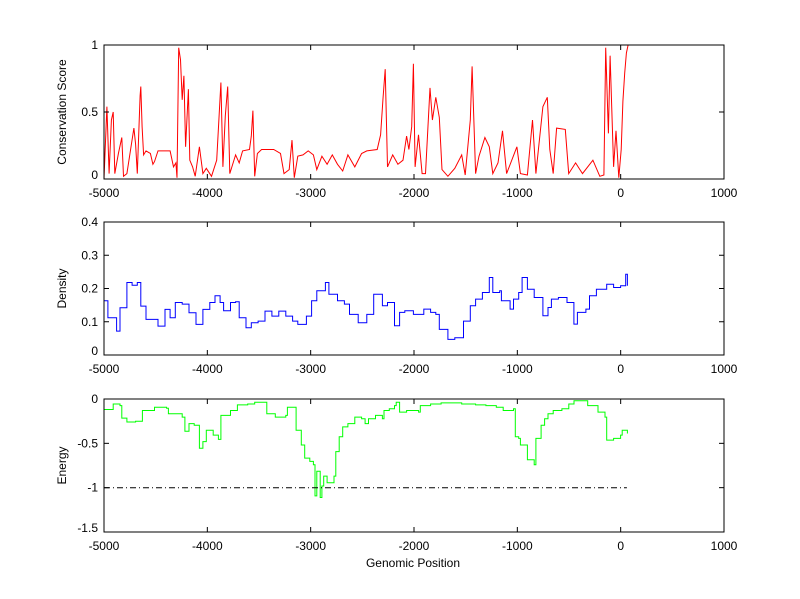 This screenshot has height=599, width=800. Describe the element at coordinates (89, 112) in the screenshot. I see `y-tick-label: 0.5` at that location.